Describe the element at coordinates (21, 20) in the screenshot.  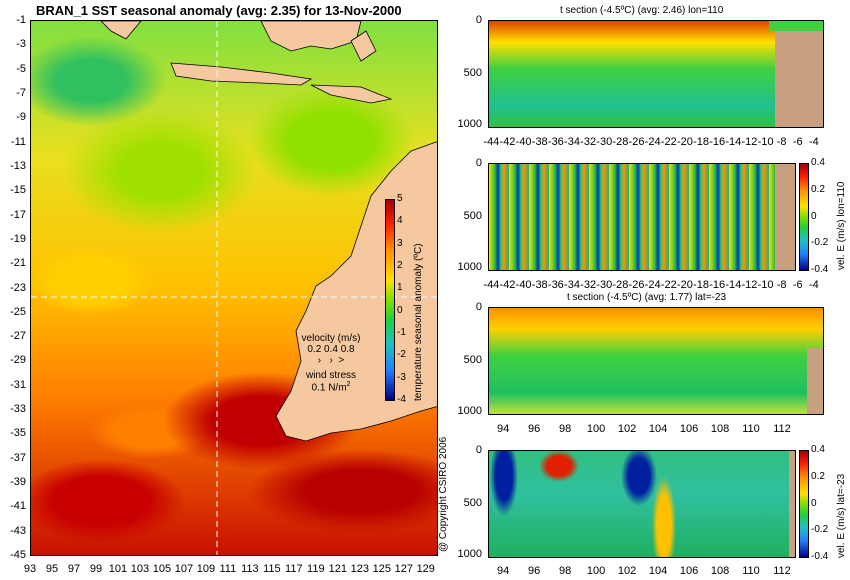
I see `tick-label: -1` at that location.